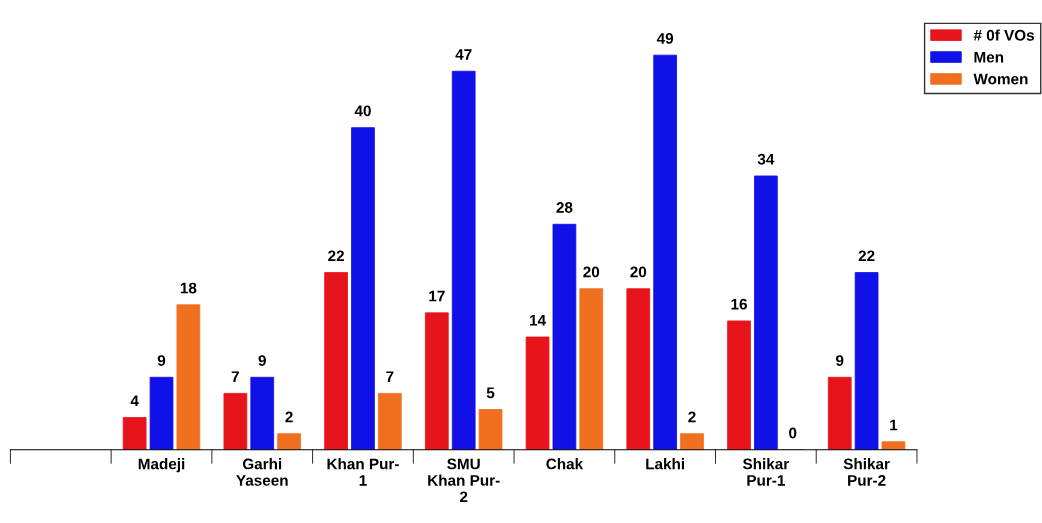 The width and height of the screenshot is (1042, 523). What do you see at coordinates (894, 425) in the screenshot?
I see `data-label: 1` at bounding box center [894, 425].